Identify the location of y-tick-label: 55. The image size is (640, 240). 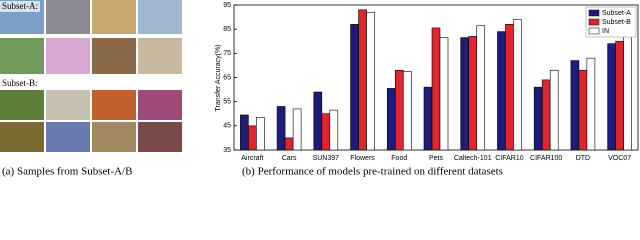
(227, 102).